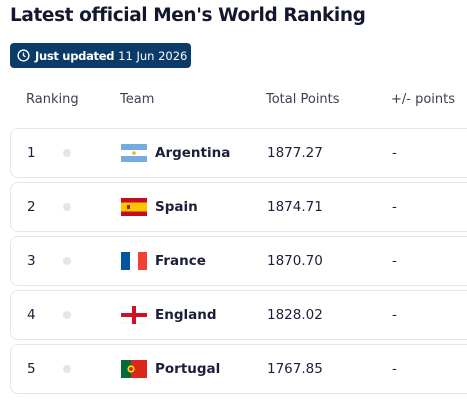  I want to click on rank: 5, so click(31, 369).